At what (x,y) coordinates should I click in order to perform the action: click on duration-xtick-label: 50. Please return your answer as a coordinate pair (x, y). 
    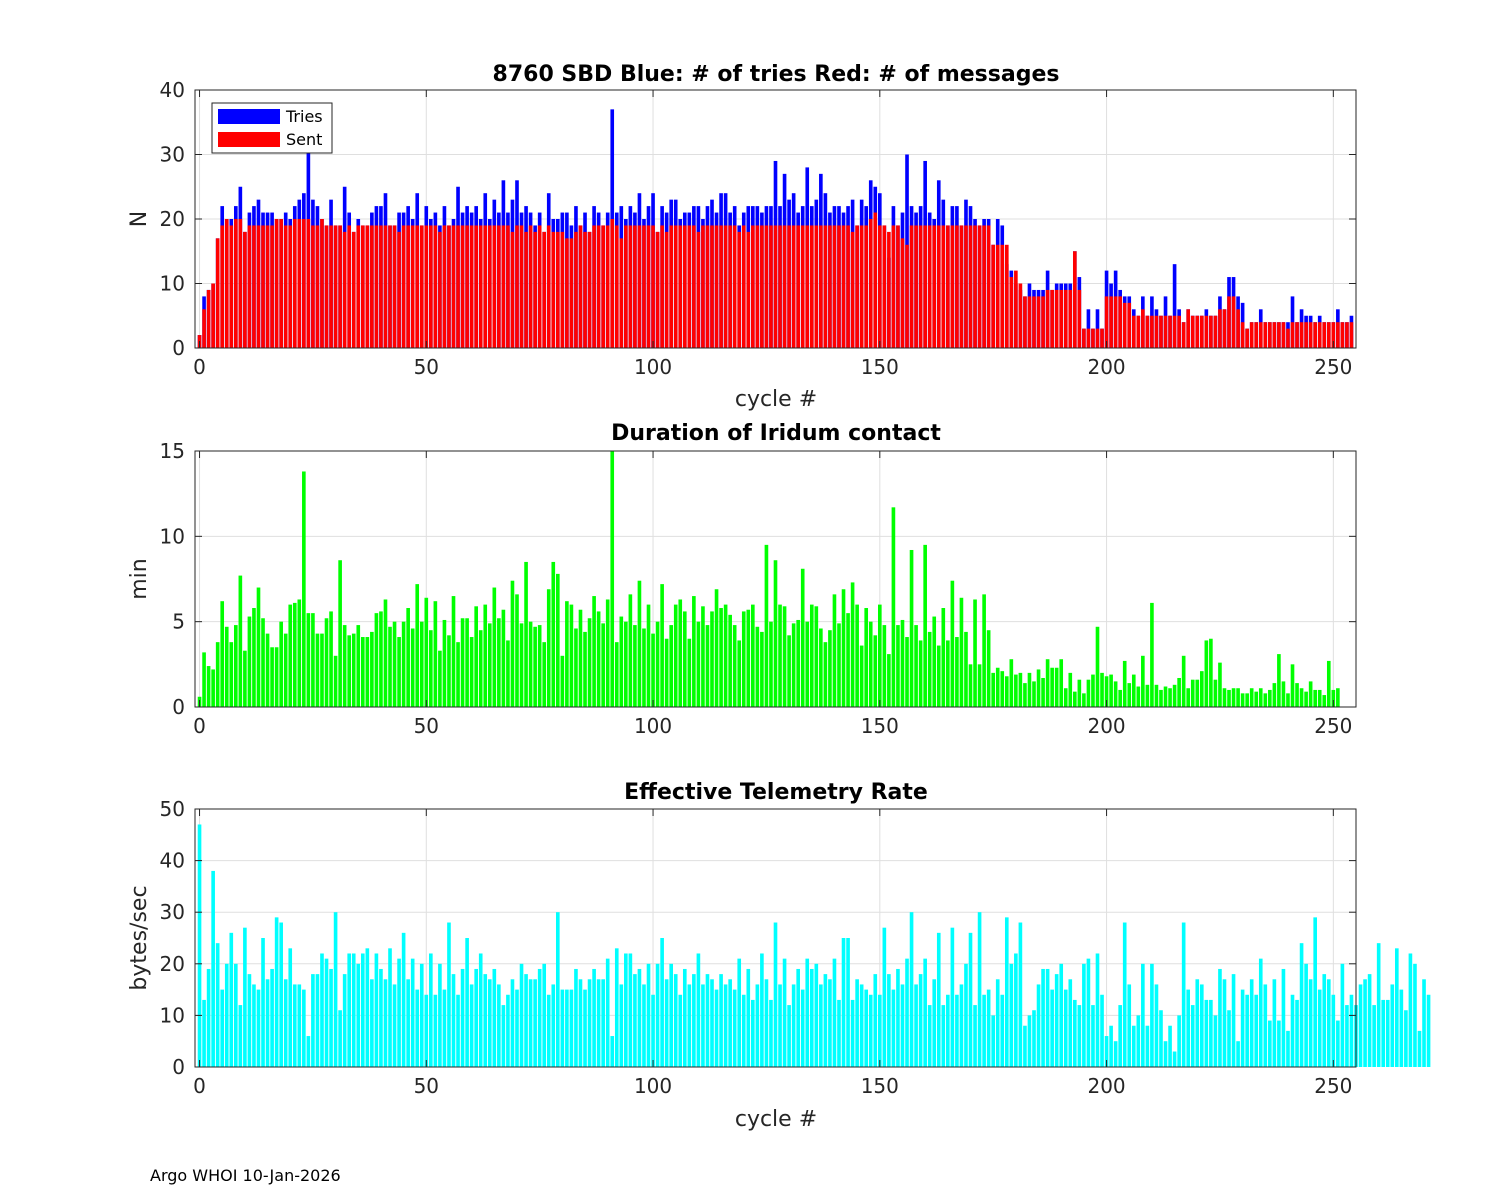
    Looking at the image, I should click on (426, 726).